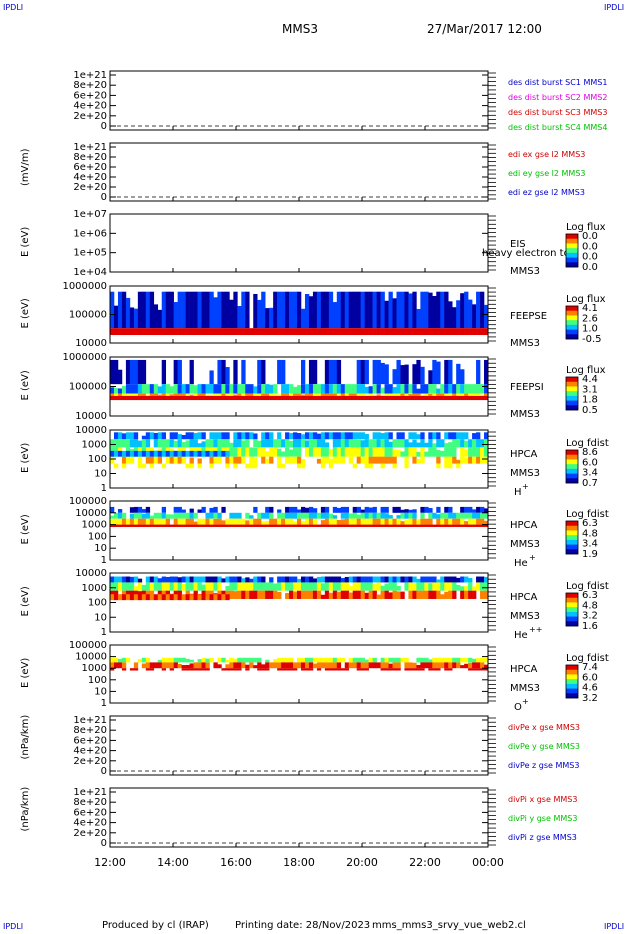  Describe the element at coordinates (90, 85) in the screenshot. I see `y-tick-label: 8e+20` at that location.